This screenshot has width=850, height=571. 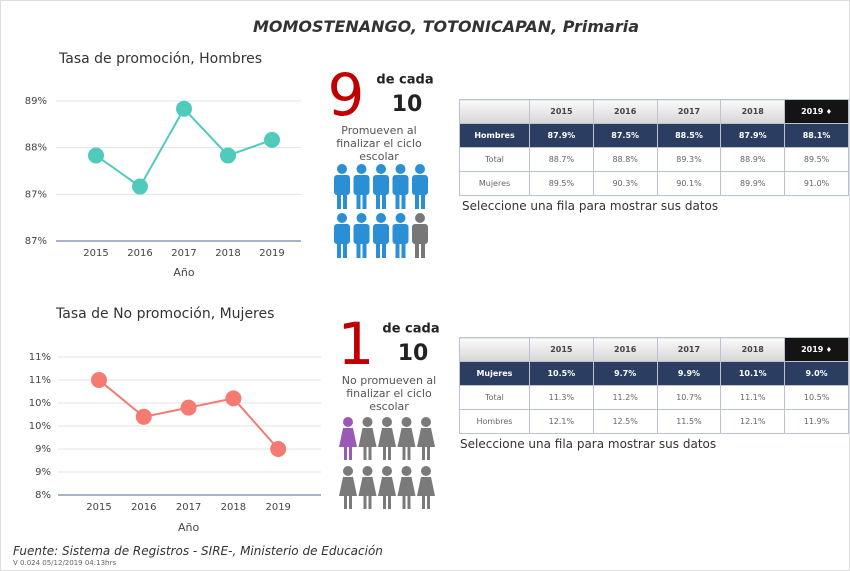 I want to click on cell: 11.3%, so click(x=561, y=397).